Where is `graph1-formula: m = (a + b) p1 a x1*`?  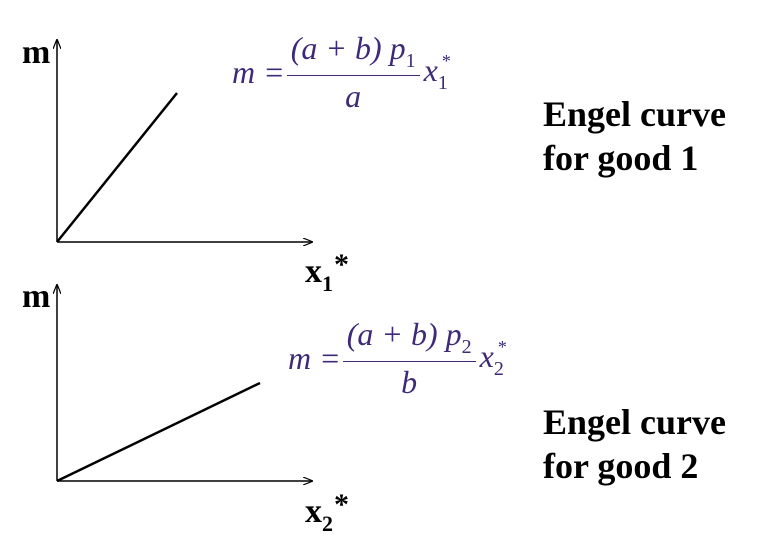
graph1-formula: m = (a + b) p1 a x1* is located at coordinates (341, 72).